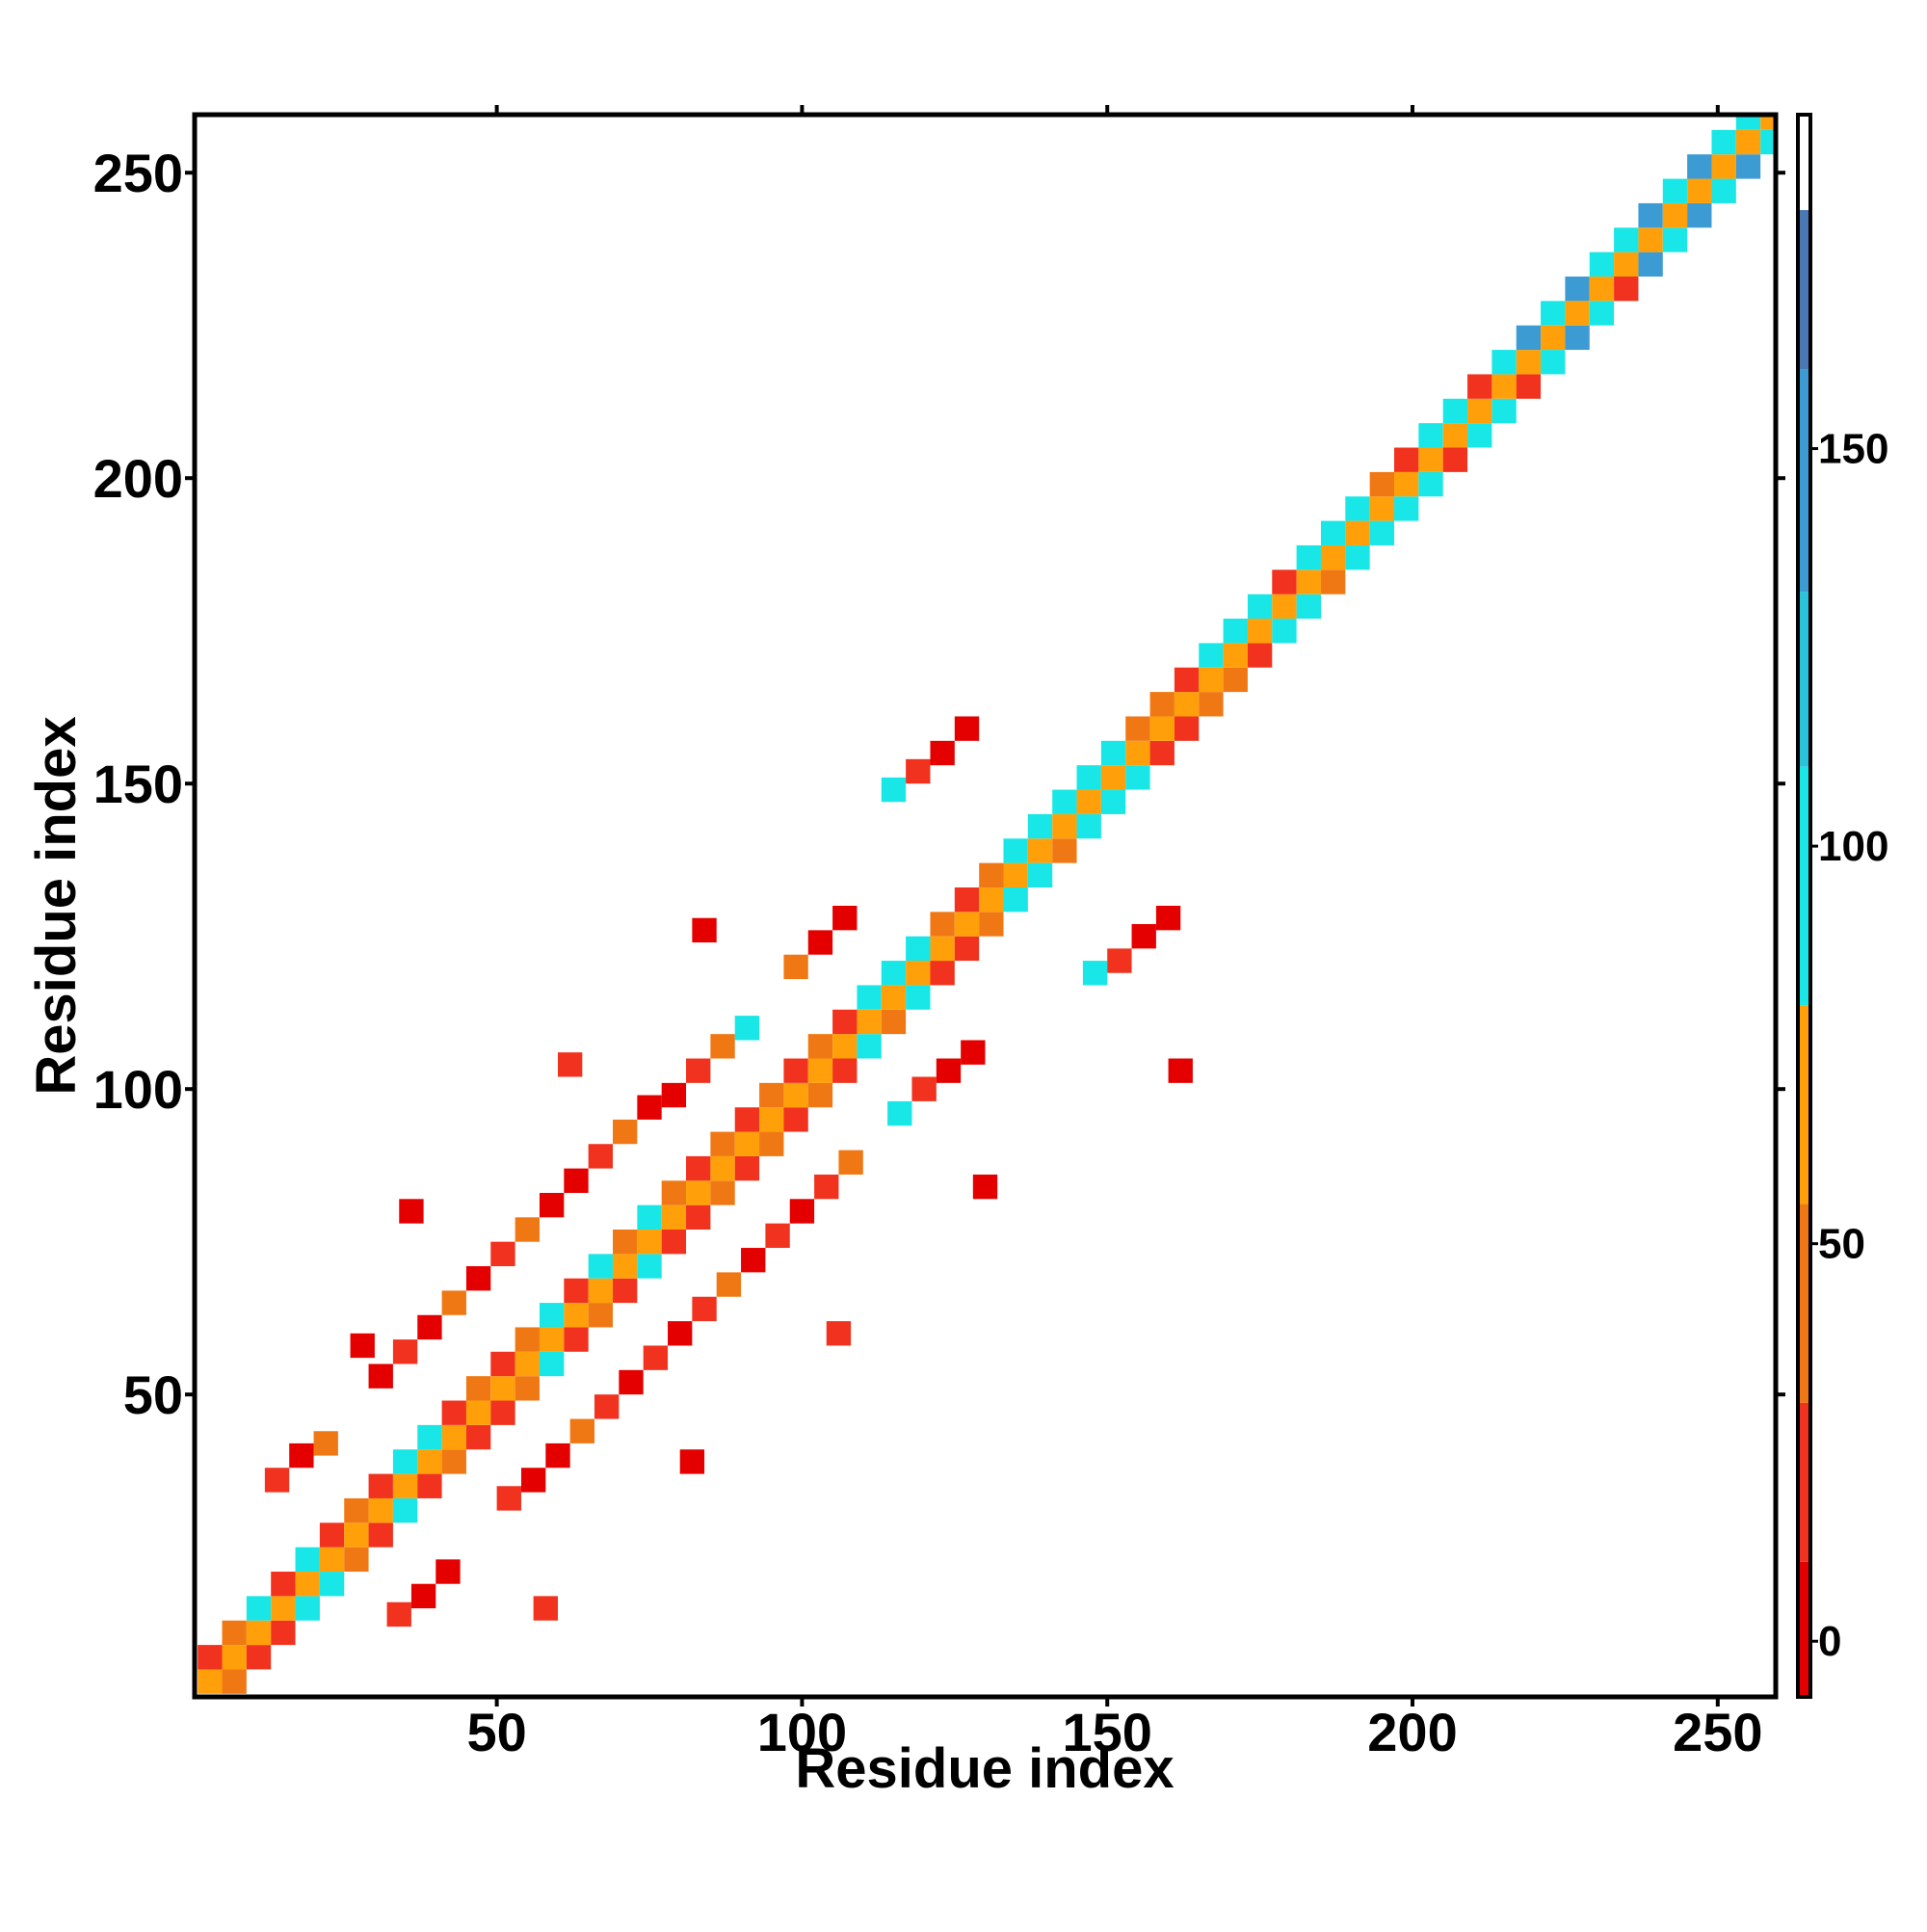  What do you see at coordinates (496, 1732) in the screenshot?
I see `x-tick-label: 50` at bounding box center [496, 1732].